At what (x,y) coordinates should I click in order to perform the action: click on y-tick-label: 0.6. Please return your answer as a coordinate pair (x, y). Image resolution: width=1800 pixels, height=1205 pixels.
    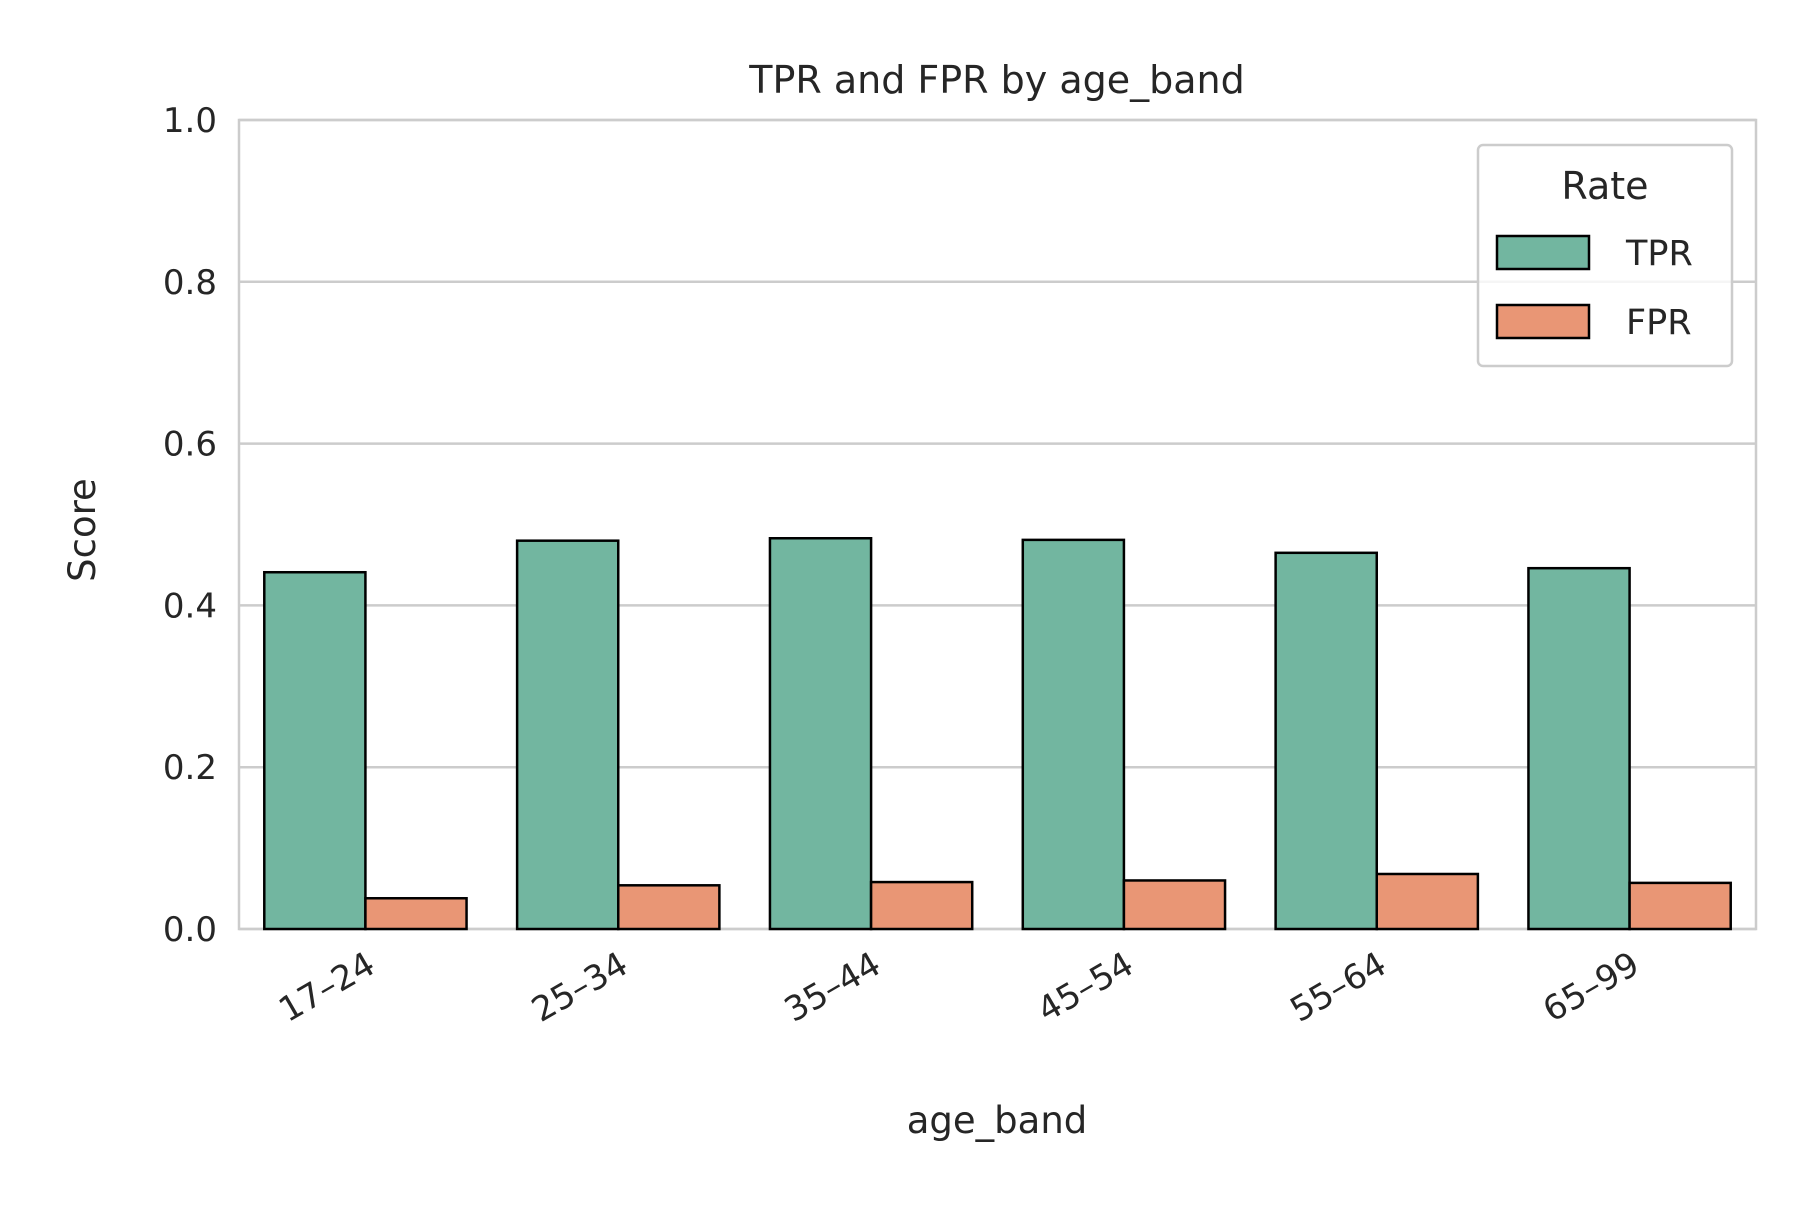
    Looking at the image, I should click on (190, 445).